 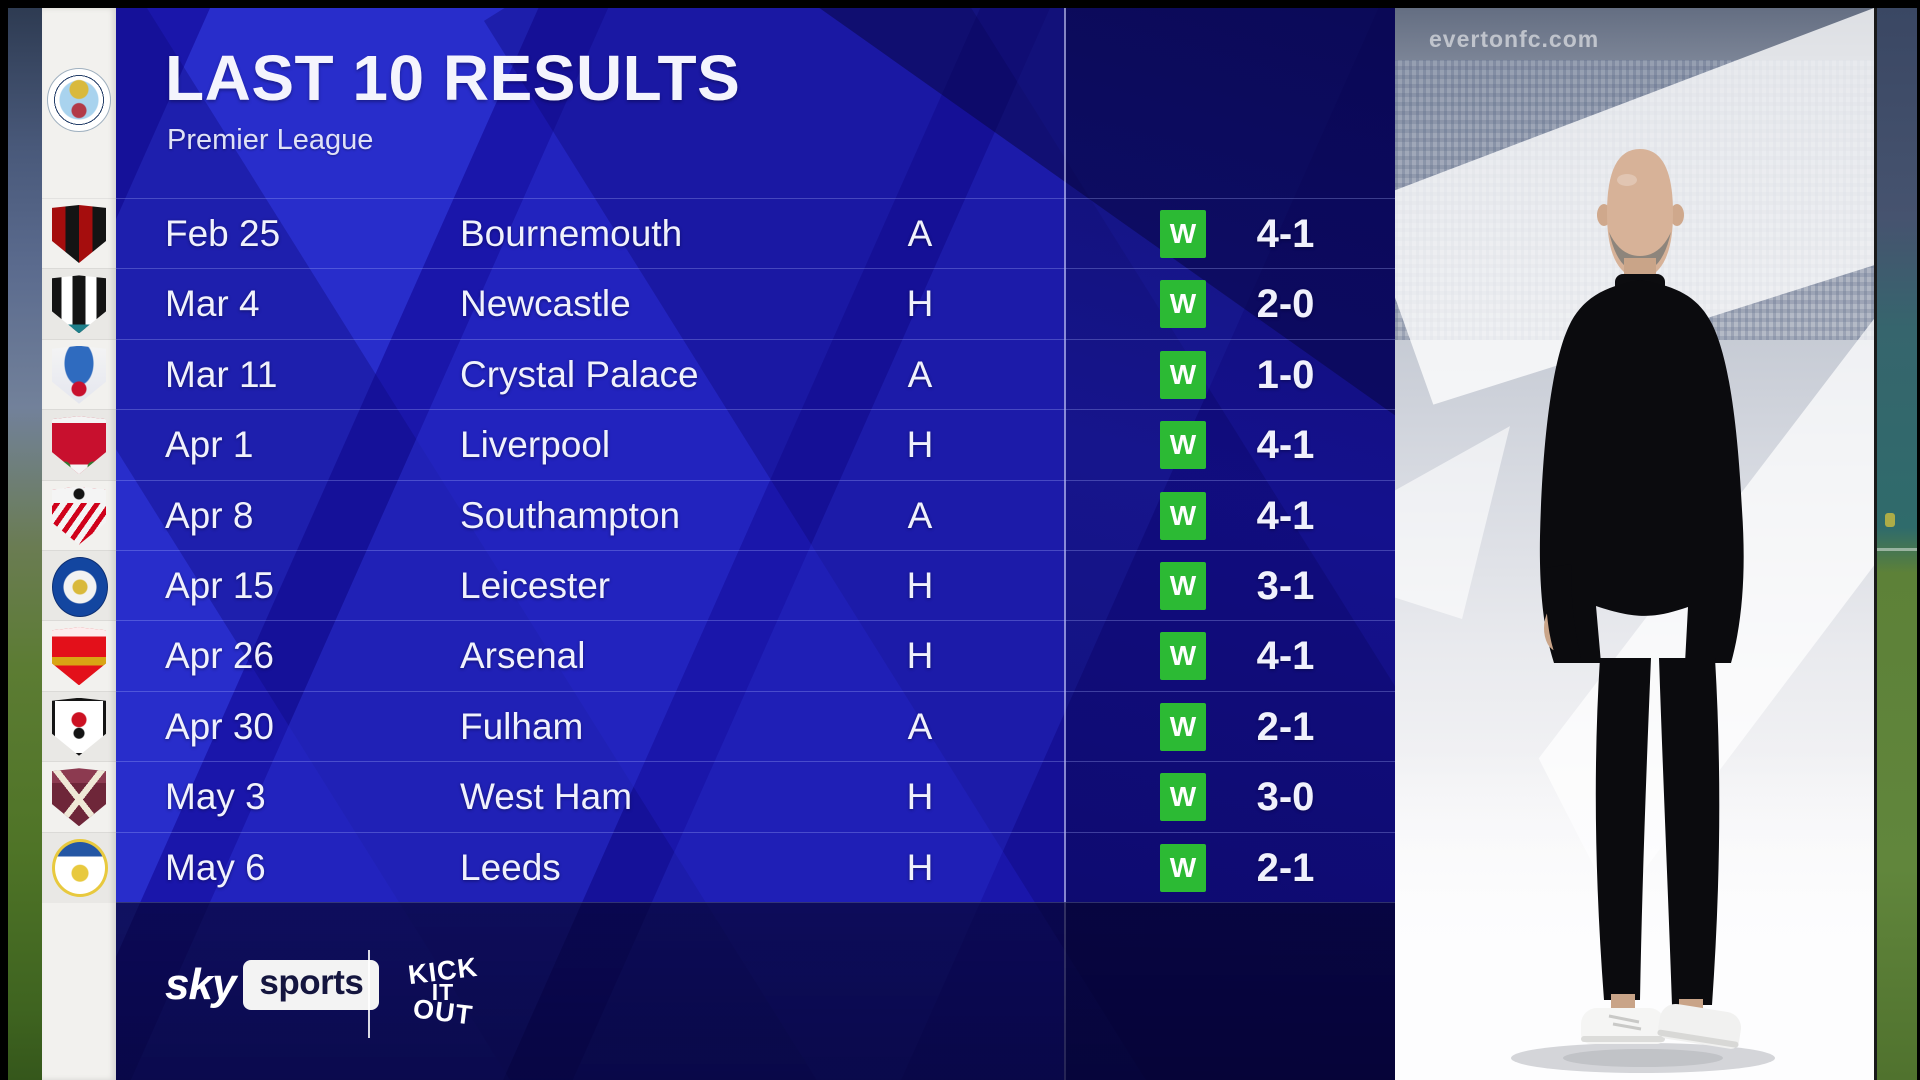 What do you see at coordinates (215, 797) in the screenshot?
I see `match-date: May 3` at bounding box center [215, 797].